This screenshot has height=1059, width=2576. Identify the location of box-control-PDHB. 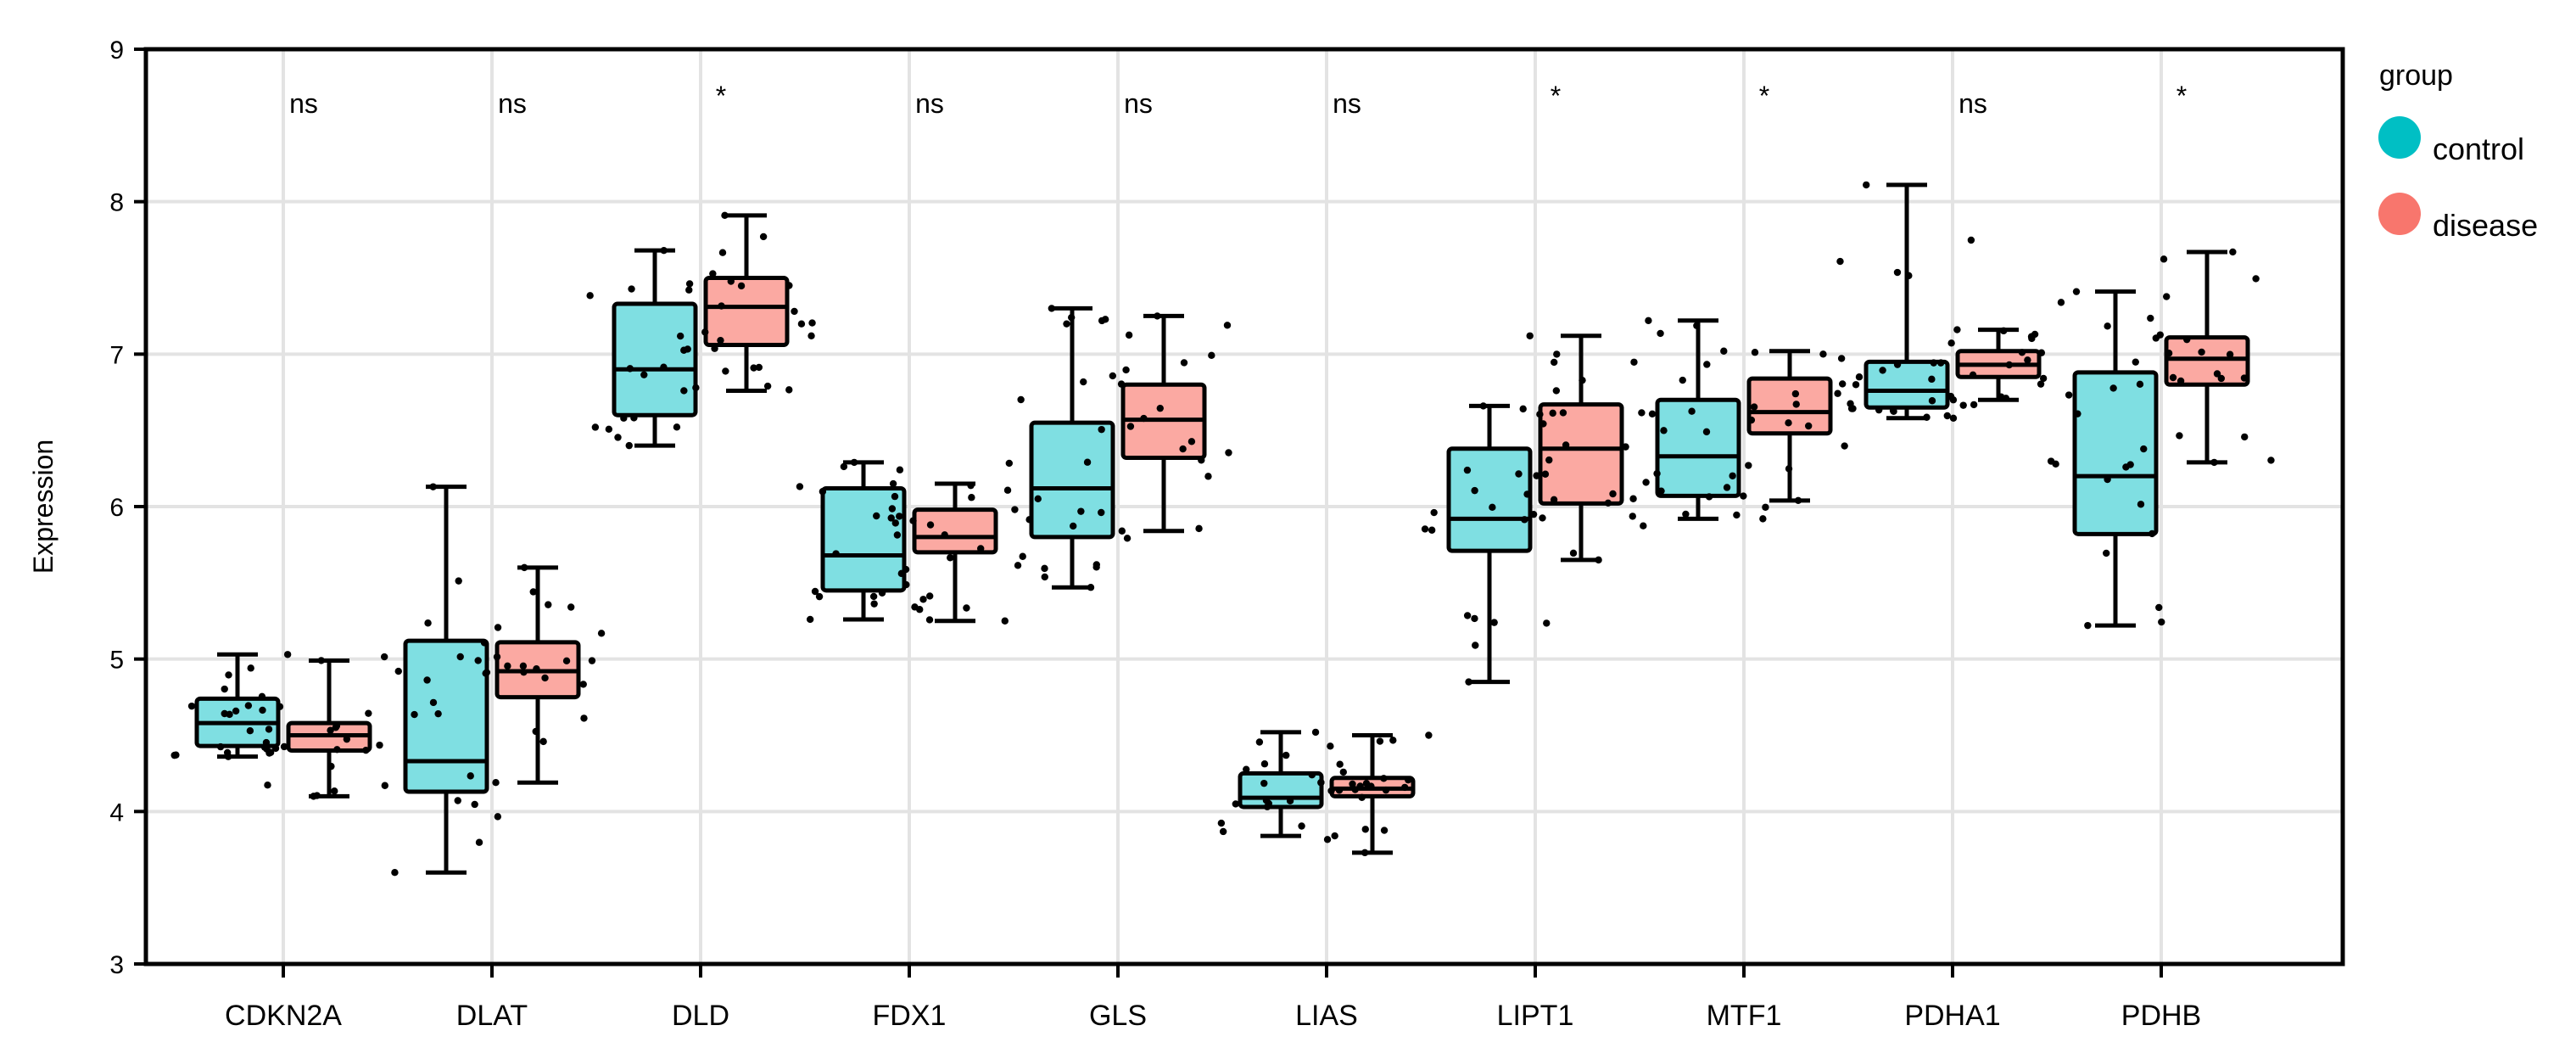
(2115, 458).